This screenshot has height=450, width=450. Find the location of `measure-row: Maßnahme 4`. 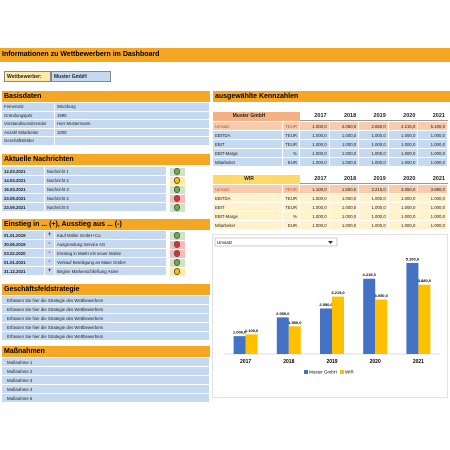

measure-row: Maßnahme 4 is located at coordinates (106, 389).